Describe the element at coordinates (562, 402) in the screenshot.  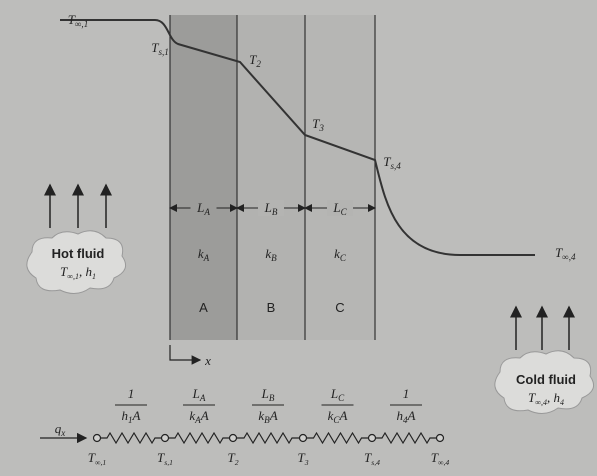
I see `fluid-h-sub: 4` at that location.